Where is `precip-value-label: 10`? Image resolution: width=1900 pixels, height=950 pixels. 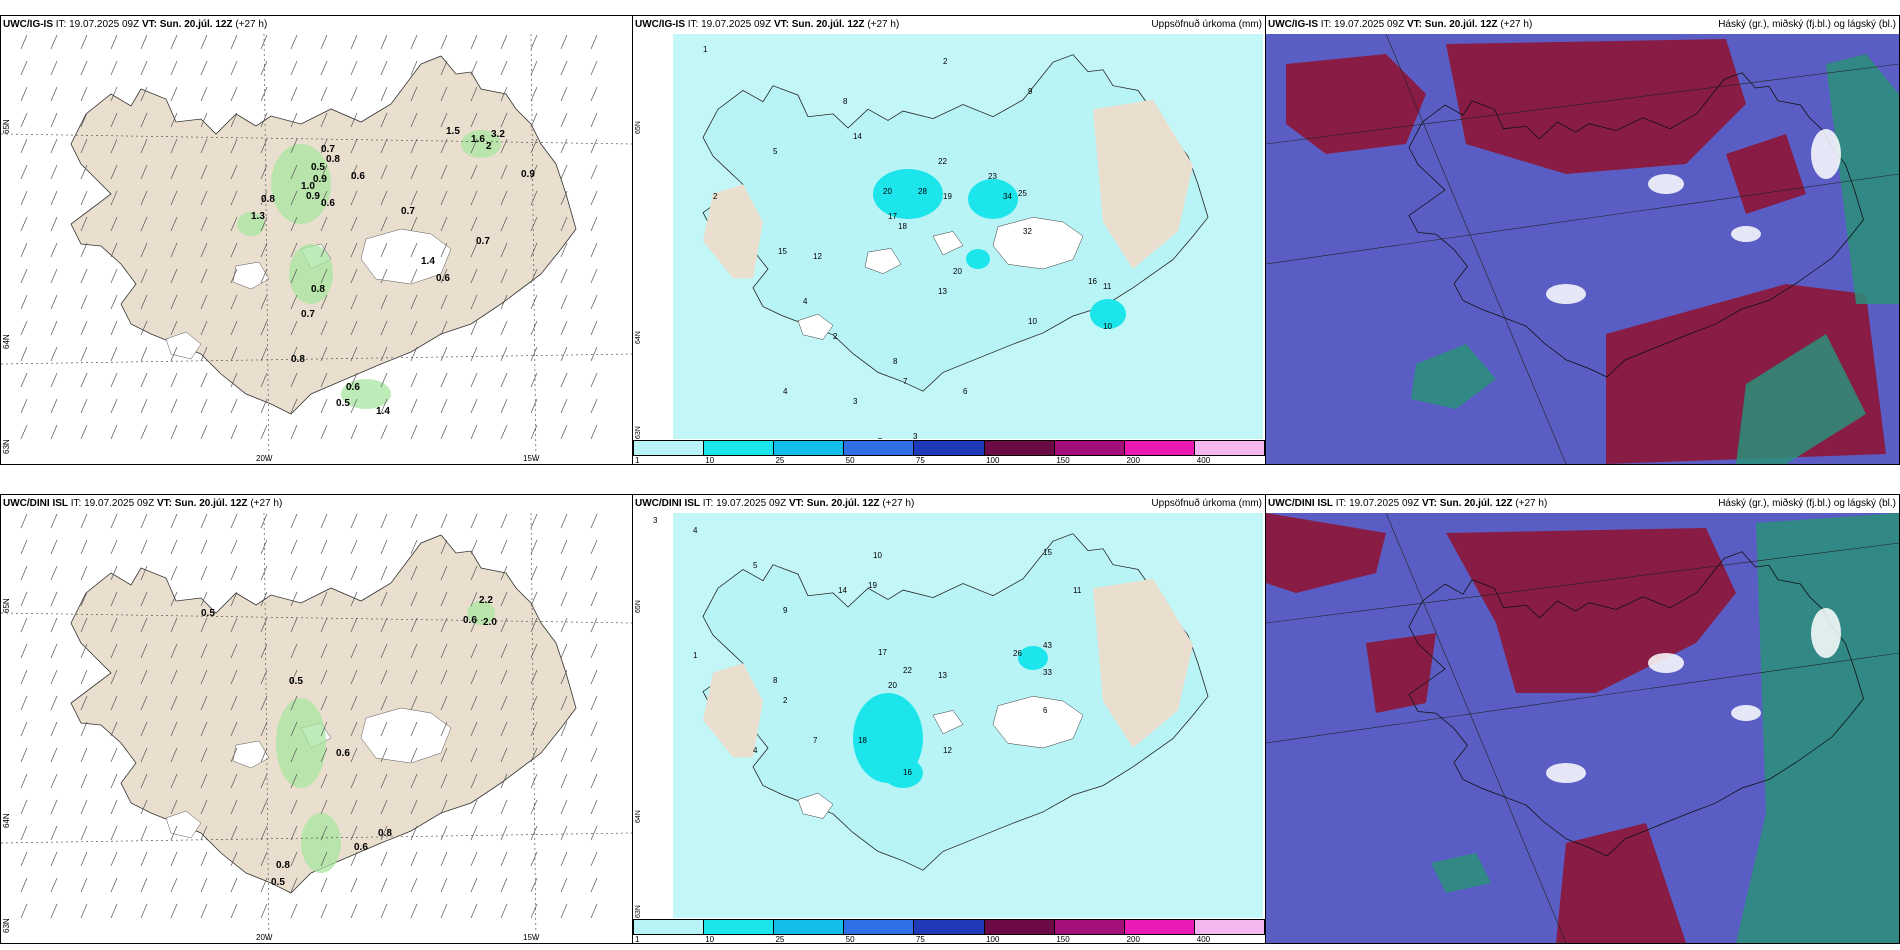 precip-value-label: 10 is located at coordinates (1032, 321).